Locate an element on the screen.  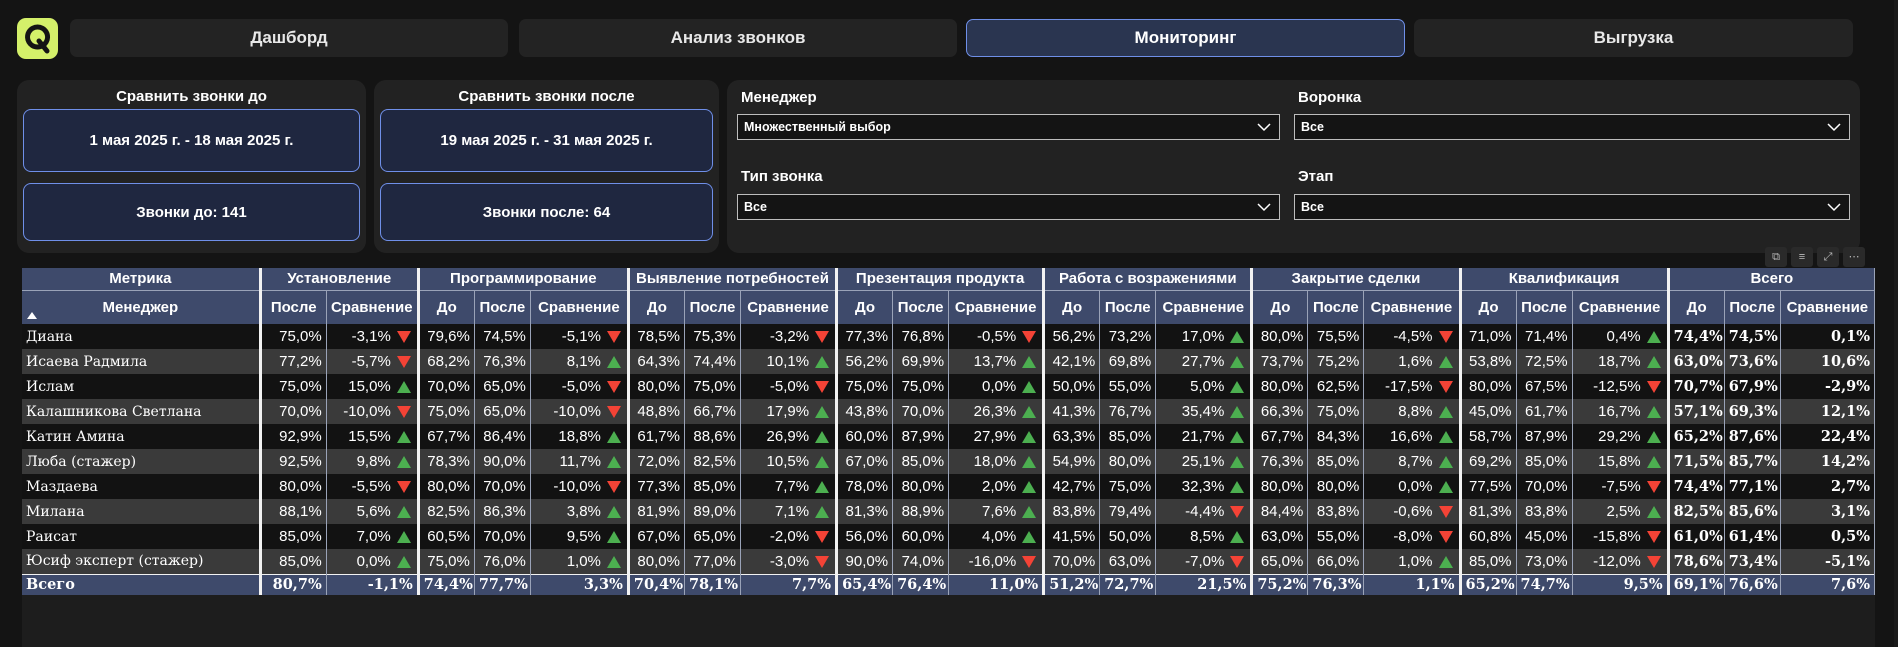
copy-icon: ⧉ is located at coordinates (1776, 257).